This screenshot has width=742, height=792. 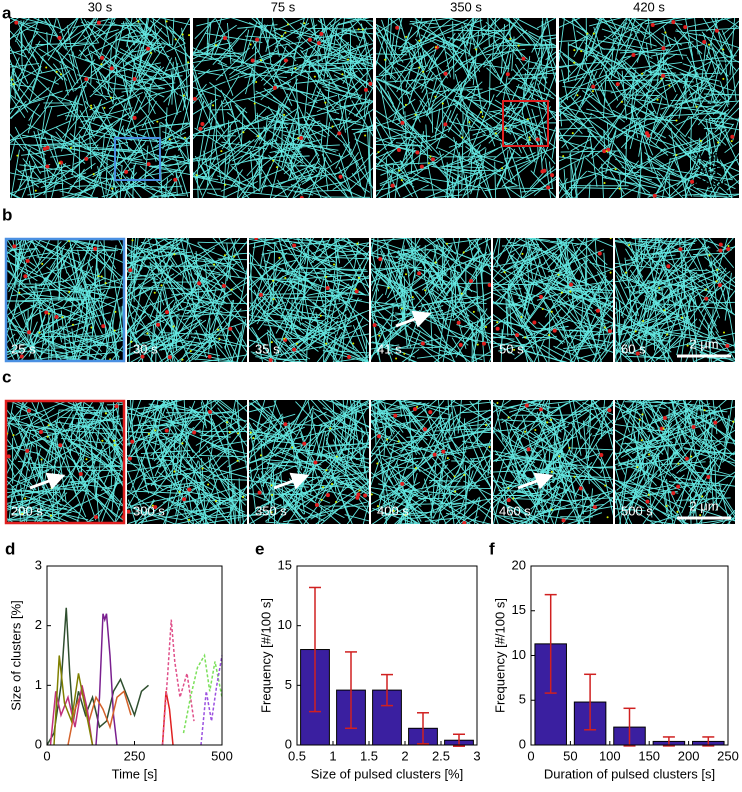 What do you see at coordinates (65, 462) in the screenshot?
I see `zoom-border` at bounding box center [65, 462].